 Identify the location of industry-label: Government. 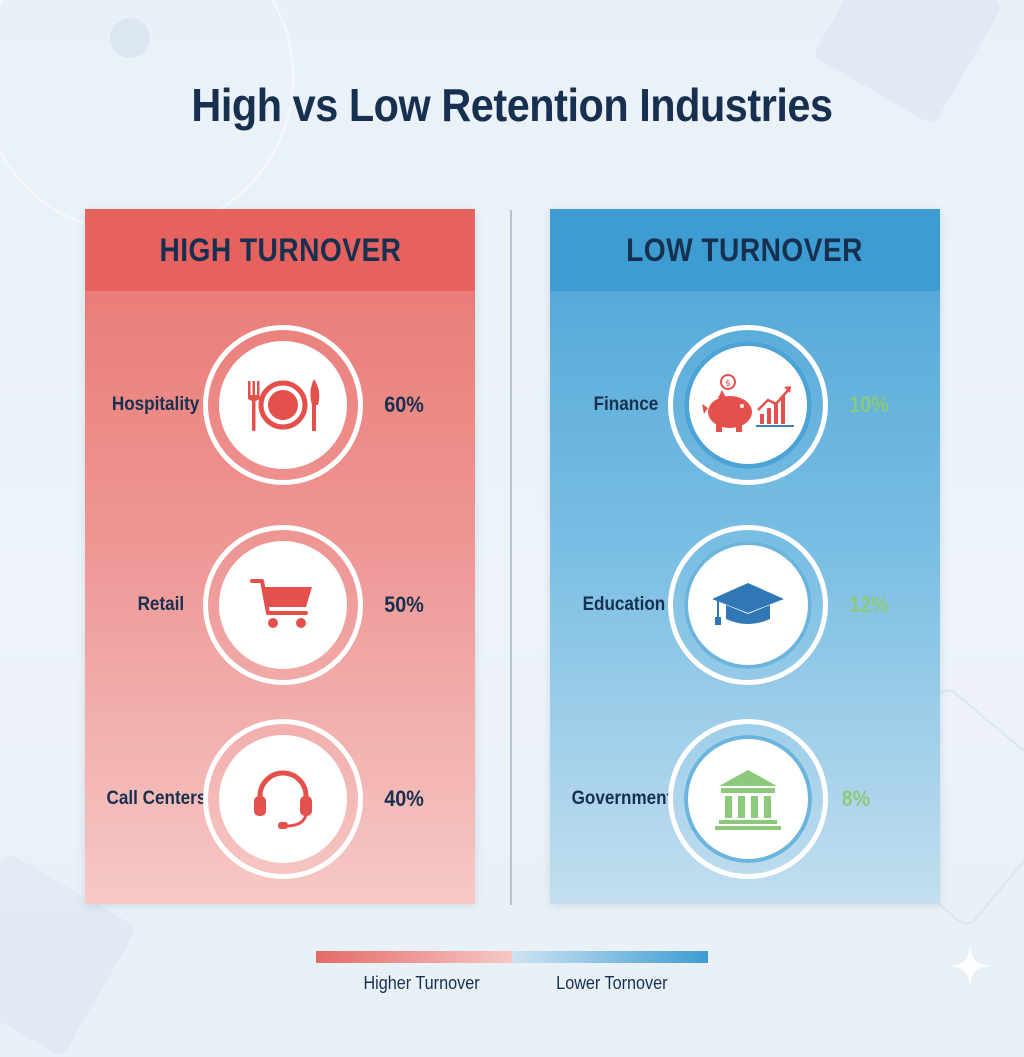
(622, 798).